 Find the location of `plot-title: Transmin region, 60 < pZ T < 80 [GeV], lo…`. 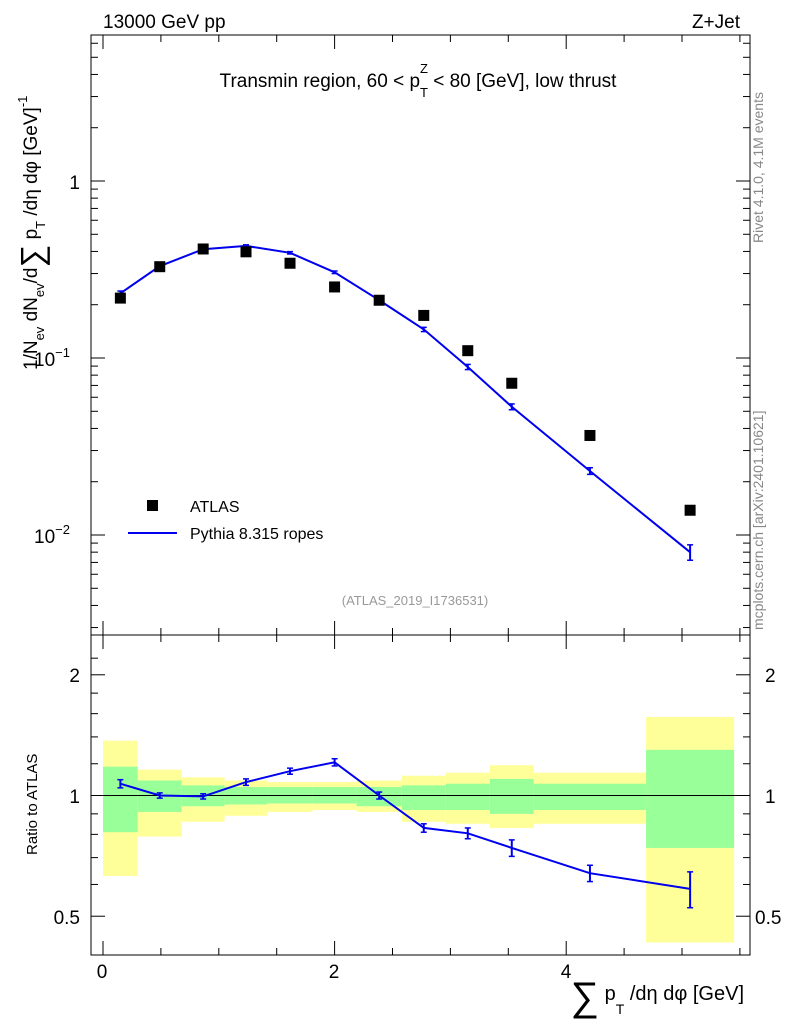

plot-title: Transmin region, 60 < pZ T < 80 [GeV], lo… is located at coordinates (419, 80).